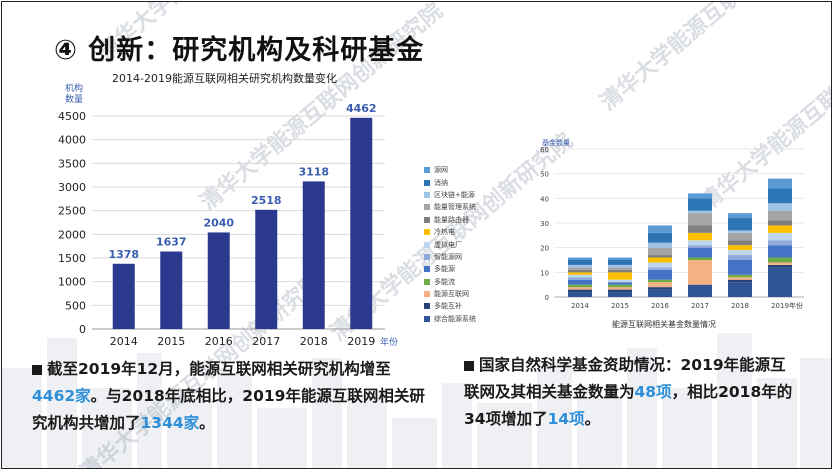 Image resolution: width=835 pixels, height=472 pixels. What do you see at coordinates (653, 392) in the screenshot?
I see `right-note-highlight-1: 48项` at bounding box center [653, 392].